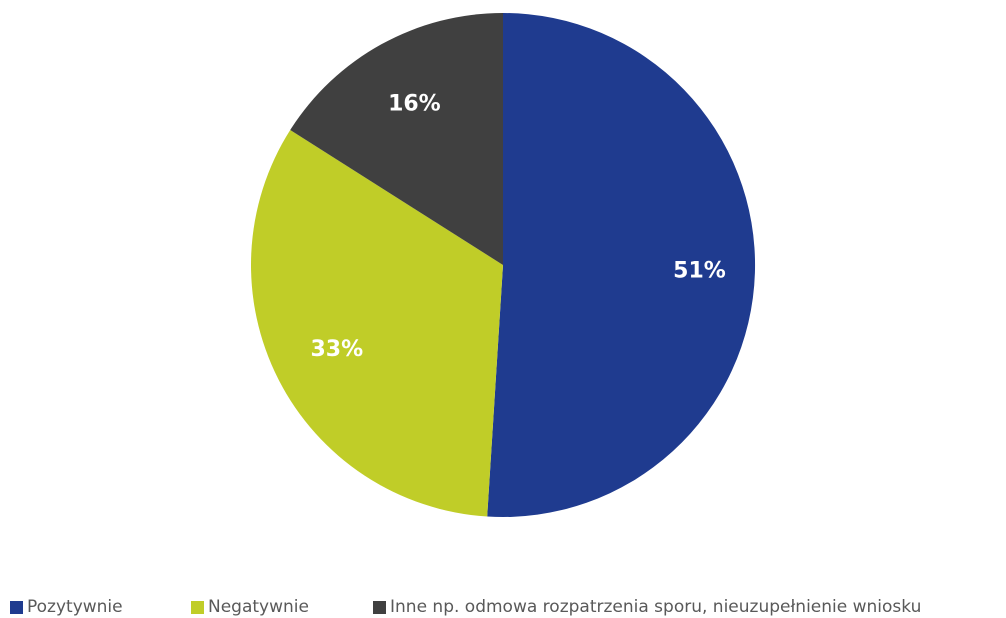 This screenshot has width=1006, height=618. What do you see at coordinates (699, 271) in the screenshot?
I see `data-label-pozytywnie: 51%` at bounding box center [699, 271].